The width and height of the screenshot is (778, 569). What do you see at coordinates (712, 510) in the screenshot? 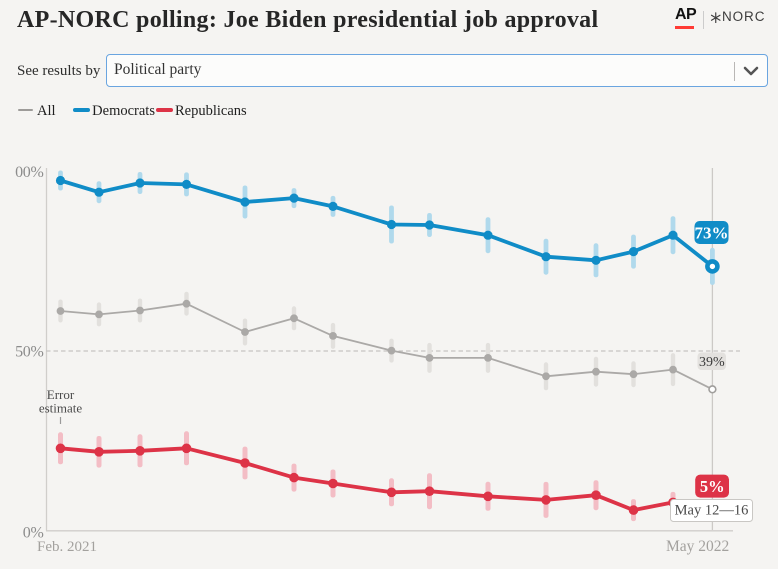
I see `svg-text: May 12—16` at bounding box center [712, 510].